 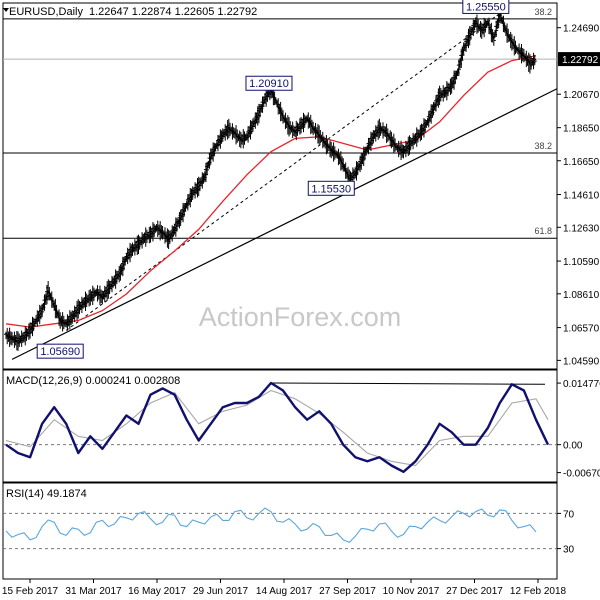 I want to click on symbol-name: EURUSD,Daily, so click(x=46, y=12).